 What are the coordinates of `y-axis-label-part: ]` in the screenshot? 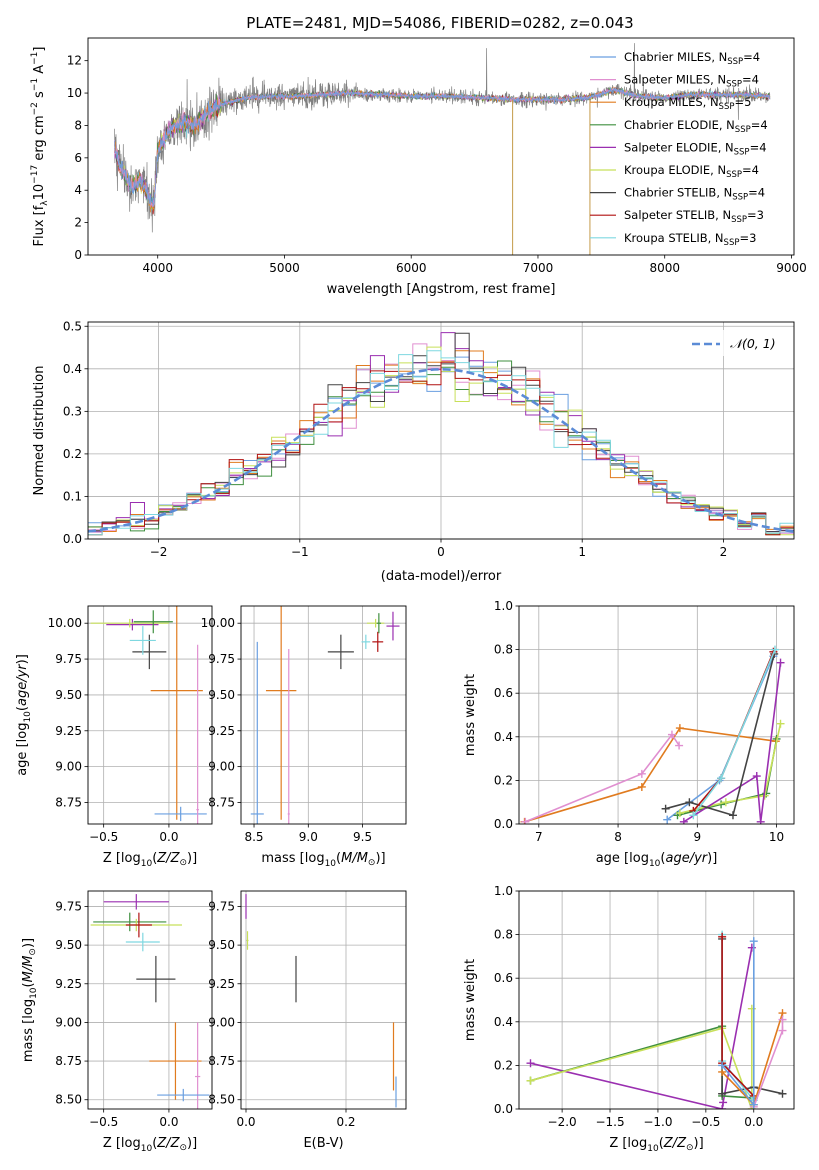 It's located at (39, 49).